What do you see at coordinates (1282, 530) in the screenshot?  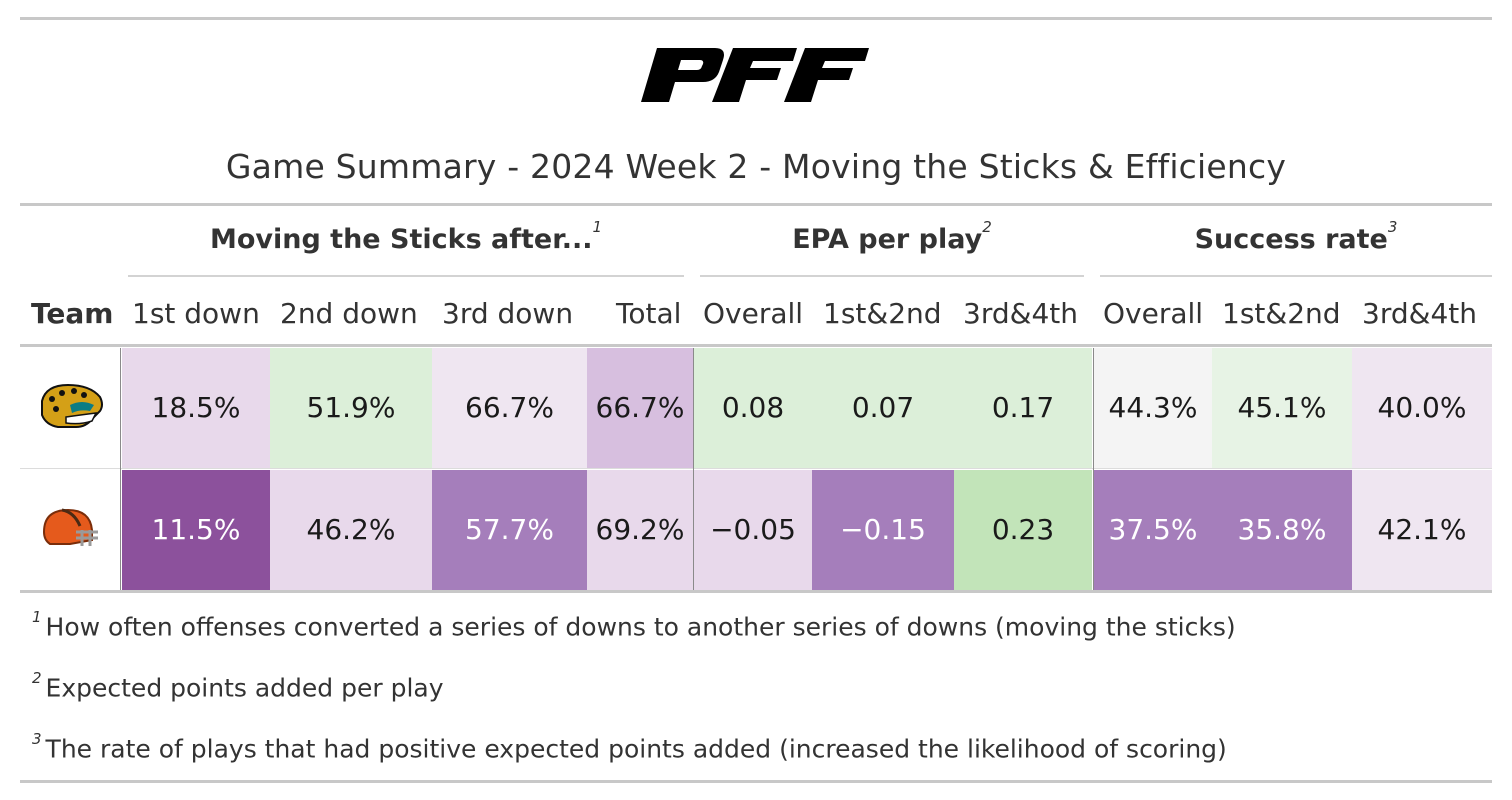 I see `data-cell: 35.8%` at bounding box center [1282, 530].